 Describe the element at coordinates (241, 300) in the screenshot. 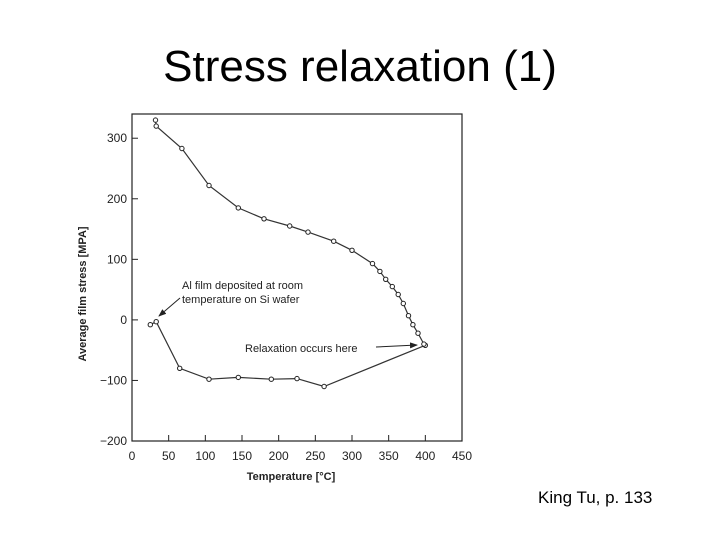

I see `annotation-deposited-line2: temperature on Si wafer` at that location.